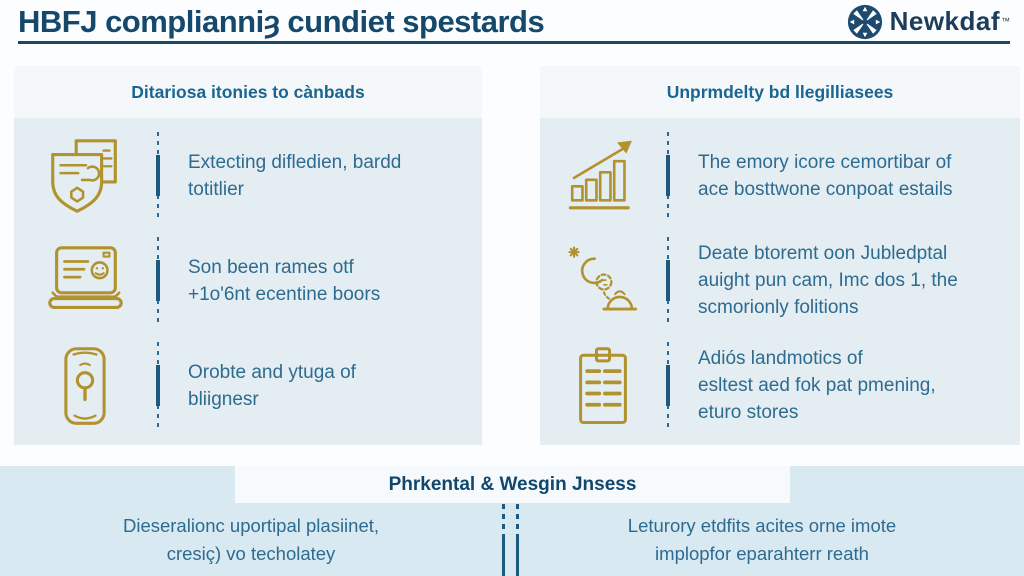  I want to click on clipboard-checklist-icon, so click(603, 385).